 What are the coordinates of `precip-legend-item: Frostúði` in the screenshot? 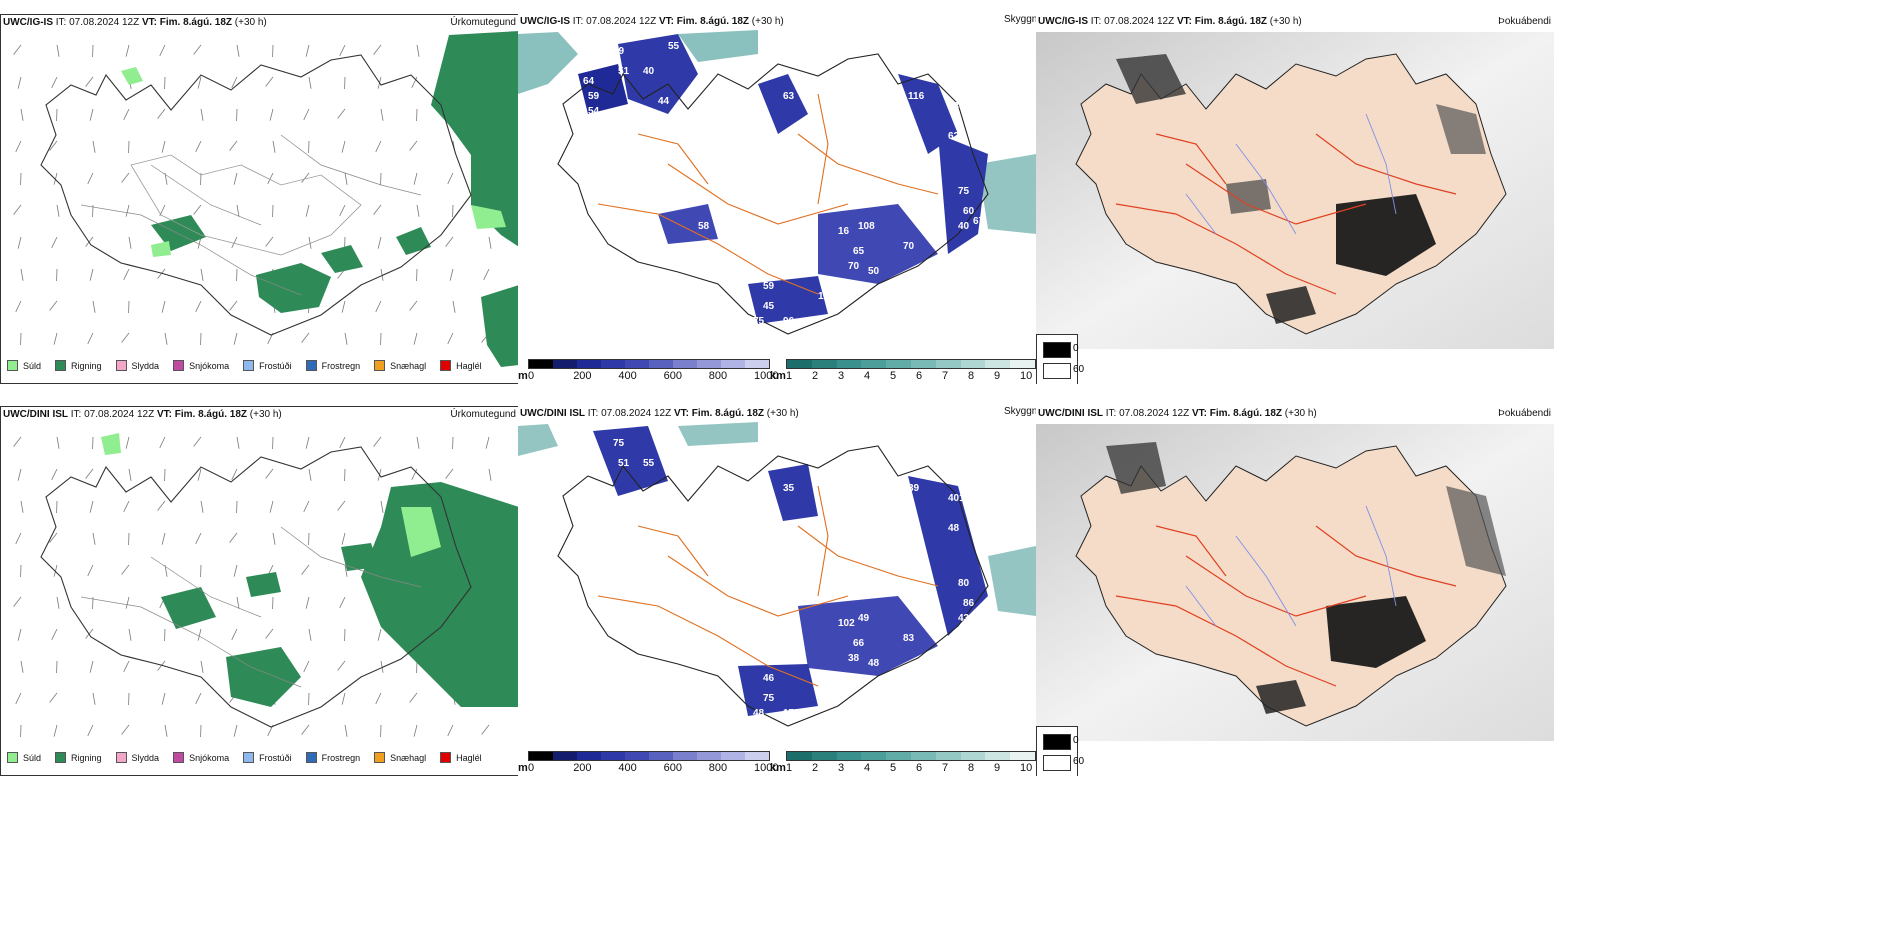 It's located at (267, 365).